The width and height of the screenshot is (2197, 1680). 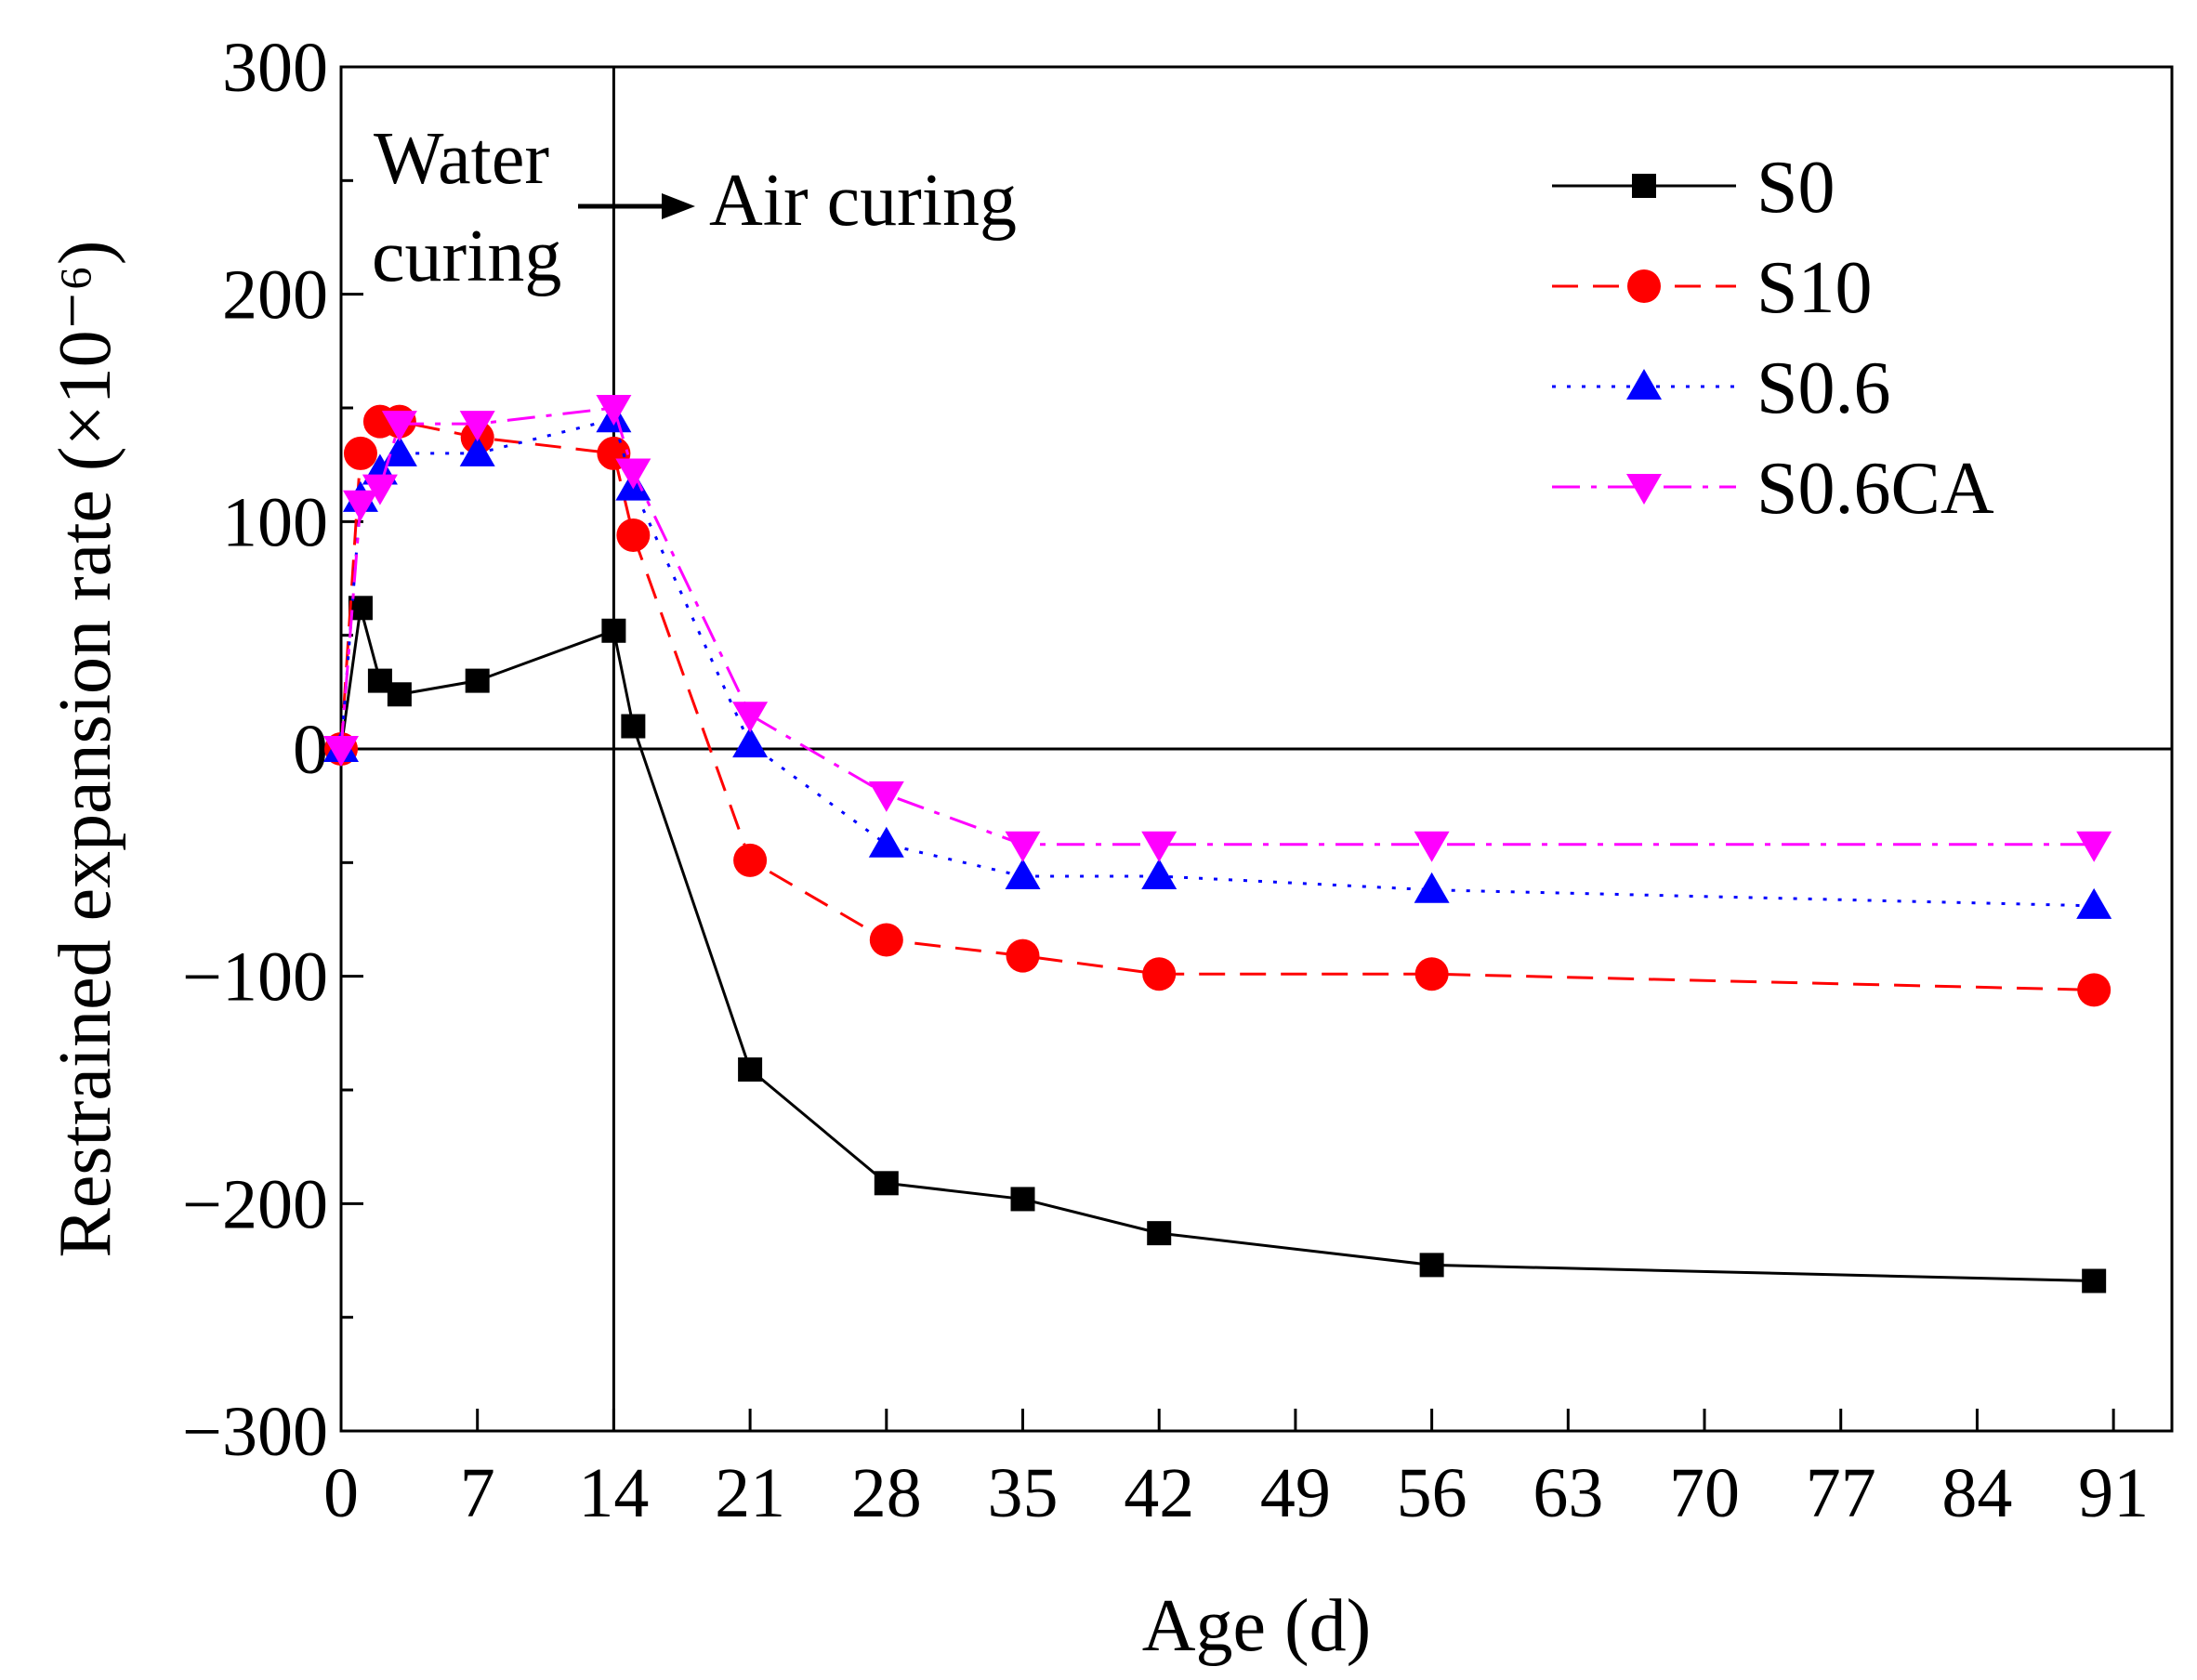 What do you see at coordinates (275, 68) in the screenshot?
I see `y-tick-label: 300` at bounding box center [275, 68].